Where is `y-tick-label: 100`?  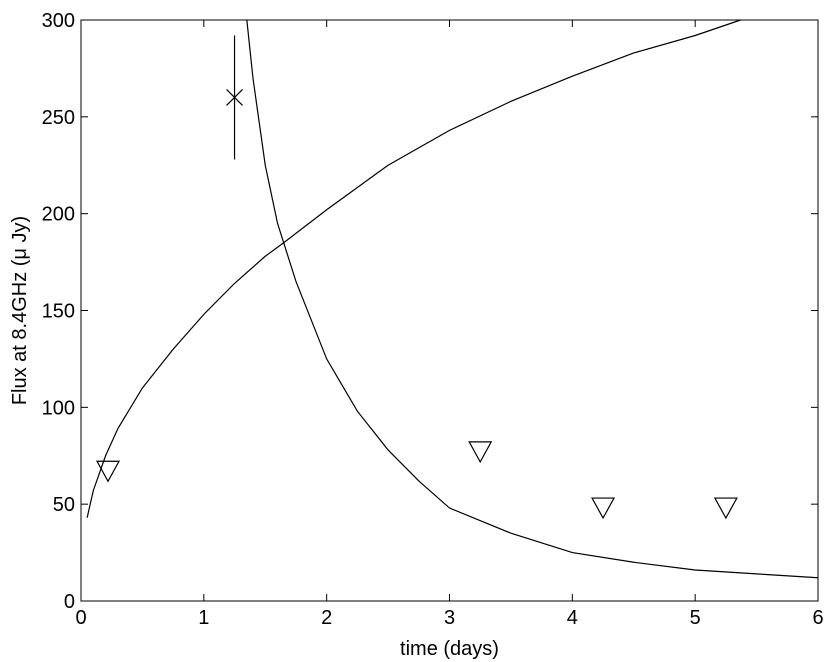 y-tick-label: 100 is located at coordinates (58, 408).